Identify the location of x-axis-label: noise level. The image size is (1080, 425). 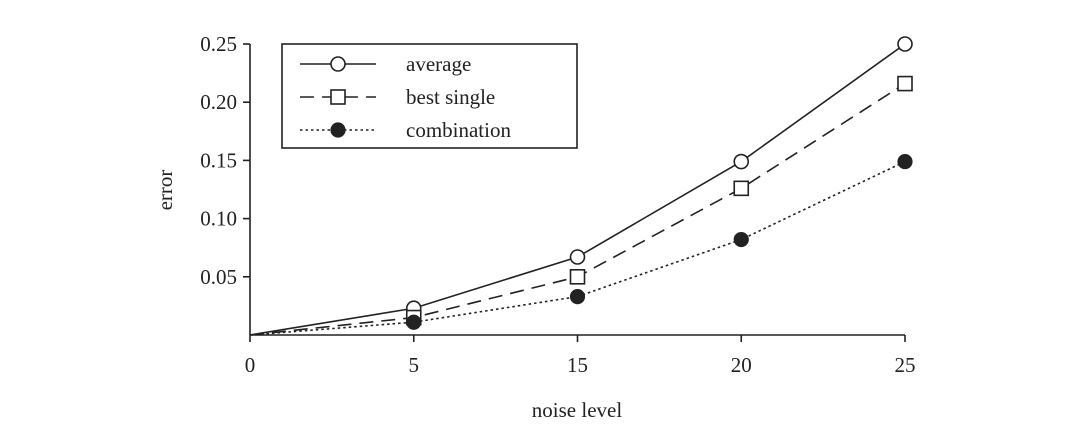
(577, 410).